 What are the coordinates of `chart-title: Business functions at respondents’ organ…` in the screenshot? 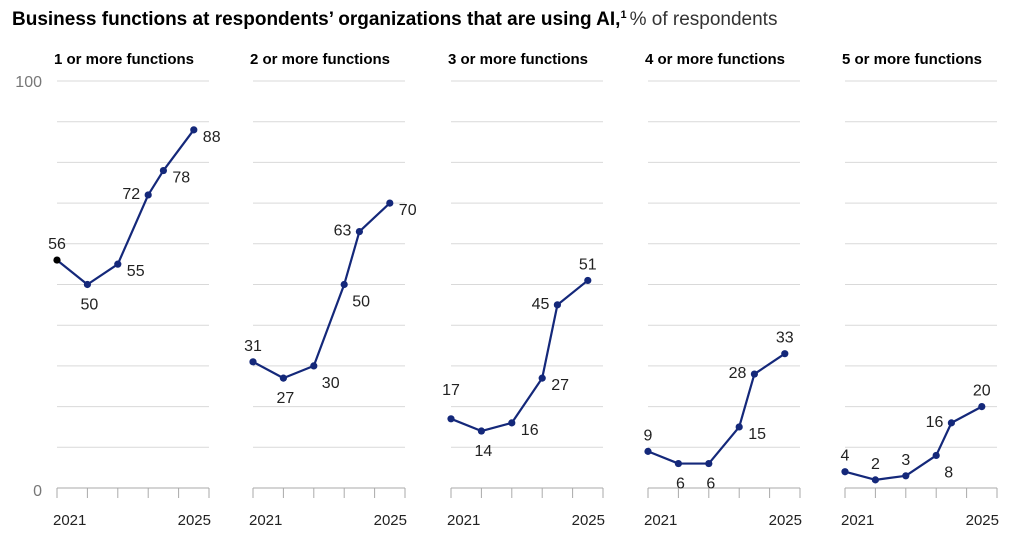 It's located at (394, 19).